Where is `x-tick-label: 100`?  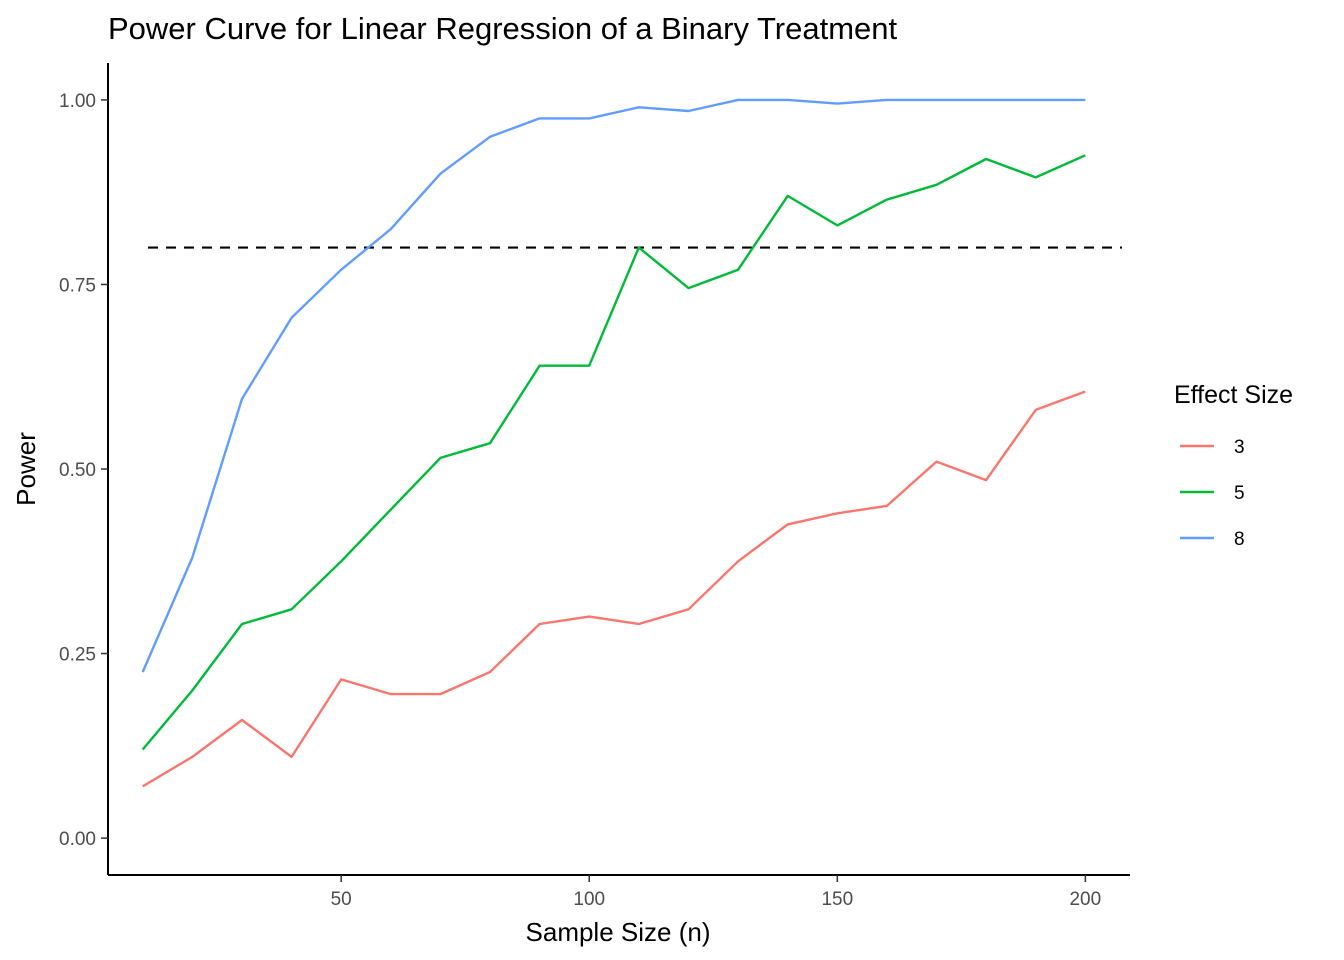
x-tick-label: 100 is located at coordinates (589, 899).